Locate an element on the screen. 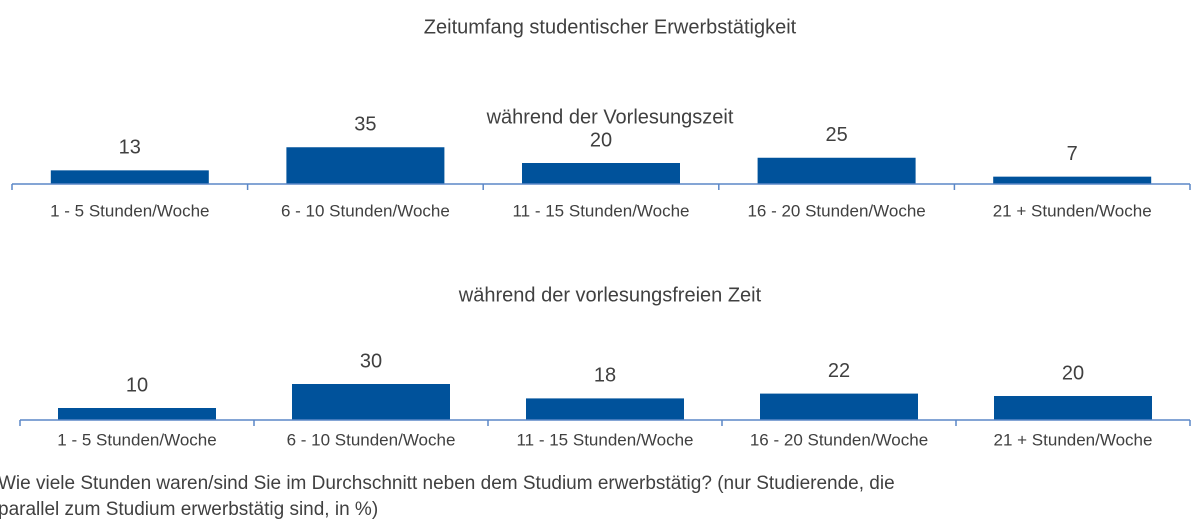  value-label: 7 is located at coordinates (1072, 154).